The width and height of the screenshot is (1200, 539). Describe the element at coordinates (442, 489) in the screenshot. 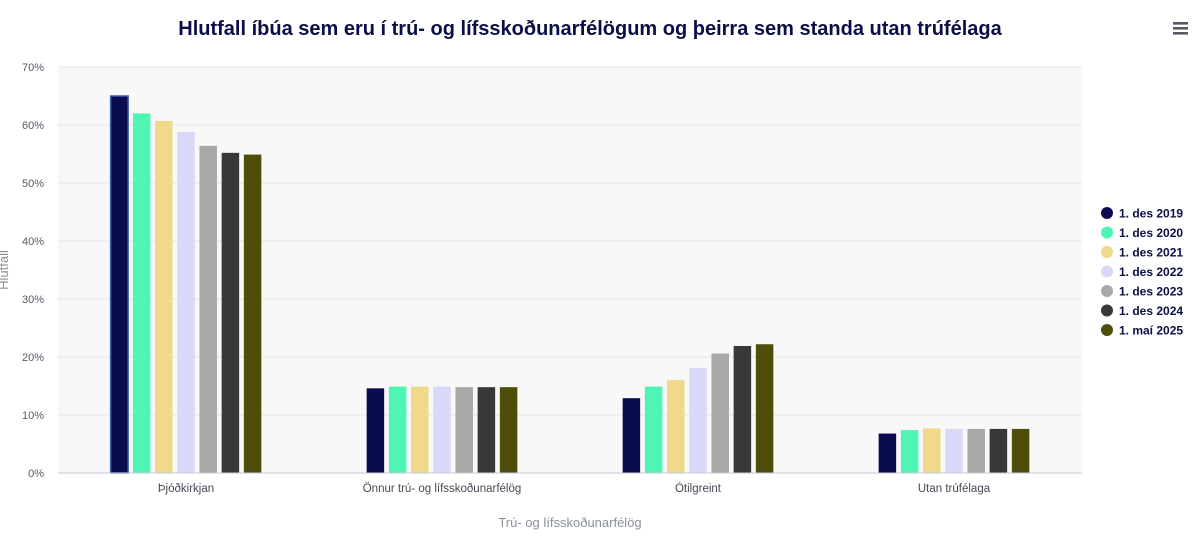

I see `x-tick-label: Önnur trú- og lífsskoðunarfélög` at that location.